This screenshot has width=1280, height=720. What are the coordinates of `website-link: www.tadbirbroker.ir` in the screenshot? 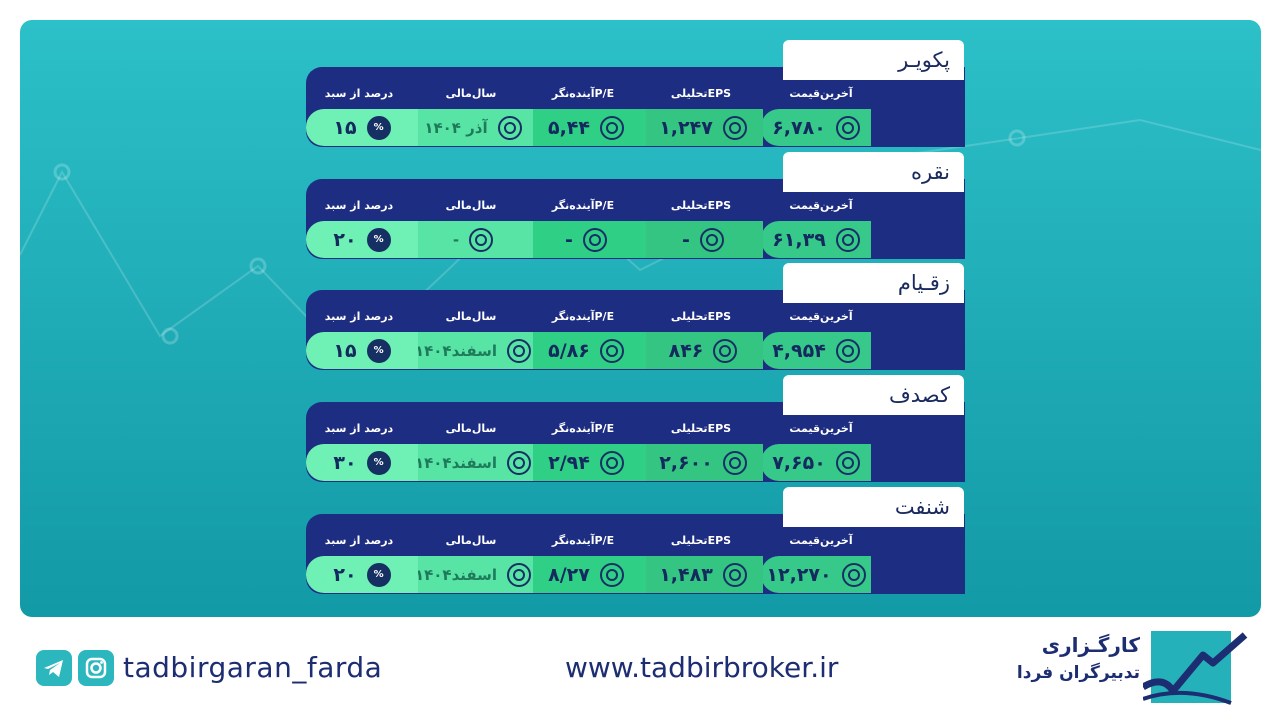 It's located at (702, 667).